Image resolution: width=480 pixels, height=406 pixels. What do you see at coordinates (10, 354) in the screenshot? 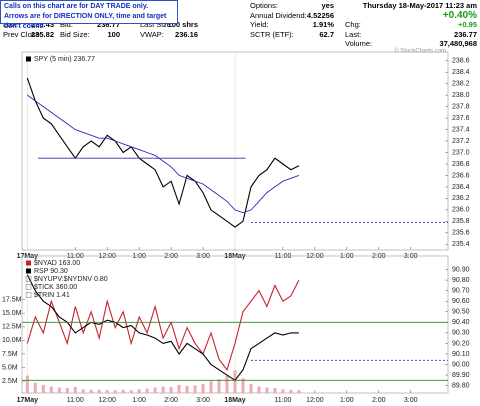
I see `y-tick-label: 7.5M` at bounding box center [10, 354].